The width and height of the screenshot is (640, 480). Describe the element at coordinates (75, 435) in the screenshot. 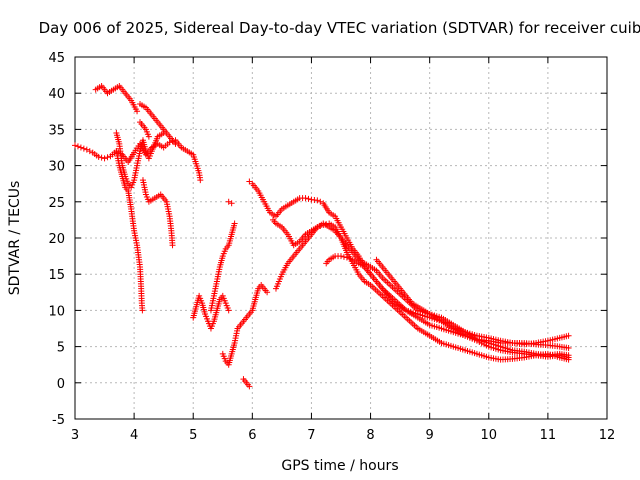

I see `x-tick-label: 3` at that location.